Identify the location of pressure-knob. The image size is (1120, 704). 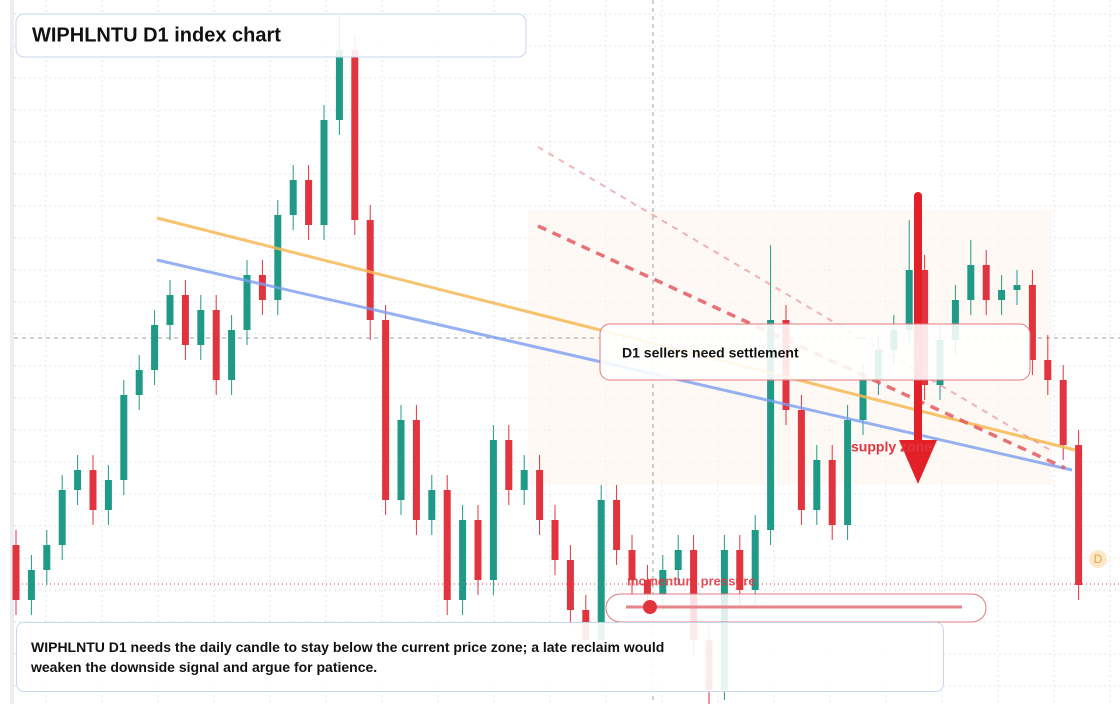
(650, 607).